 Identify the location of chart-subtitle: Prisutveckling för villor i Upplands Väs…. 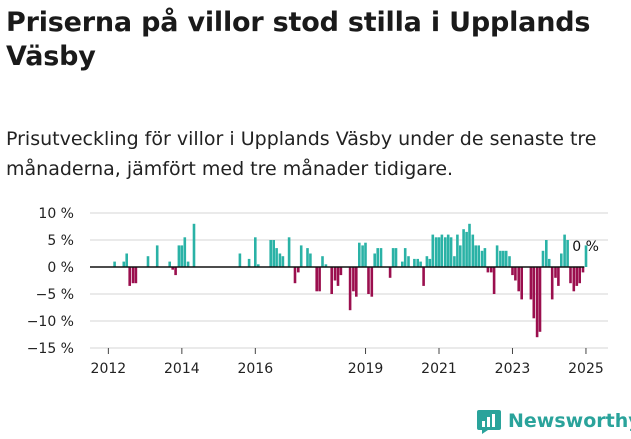
(301, 154).